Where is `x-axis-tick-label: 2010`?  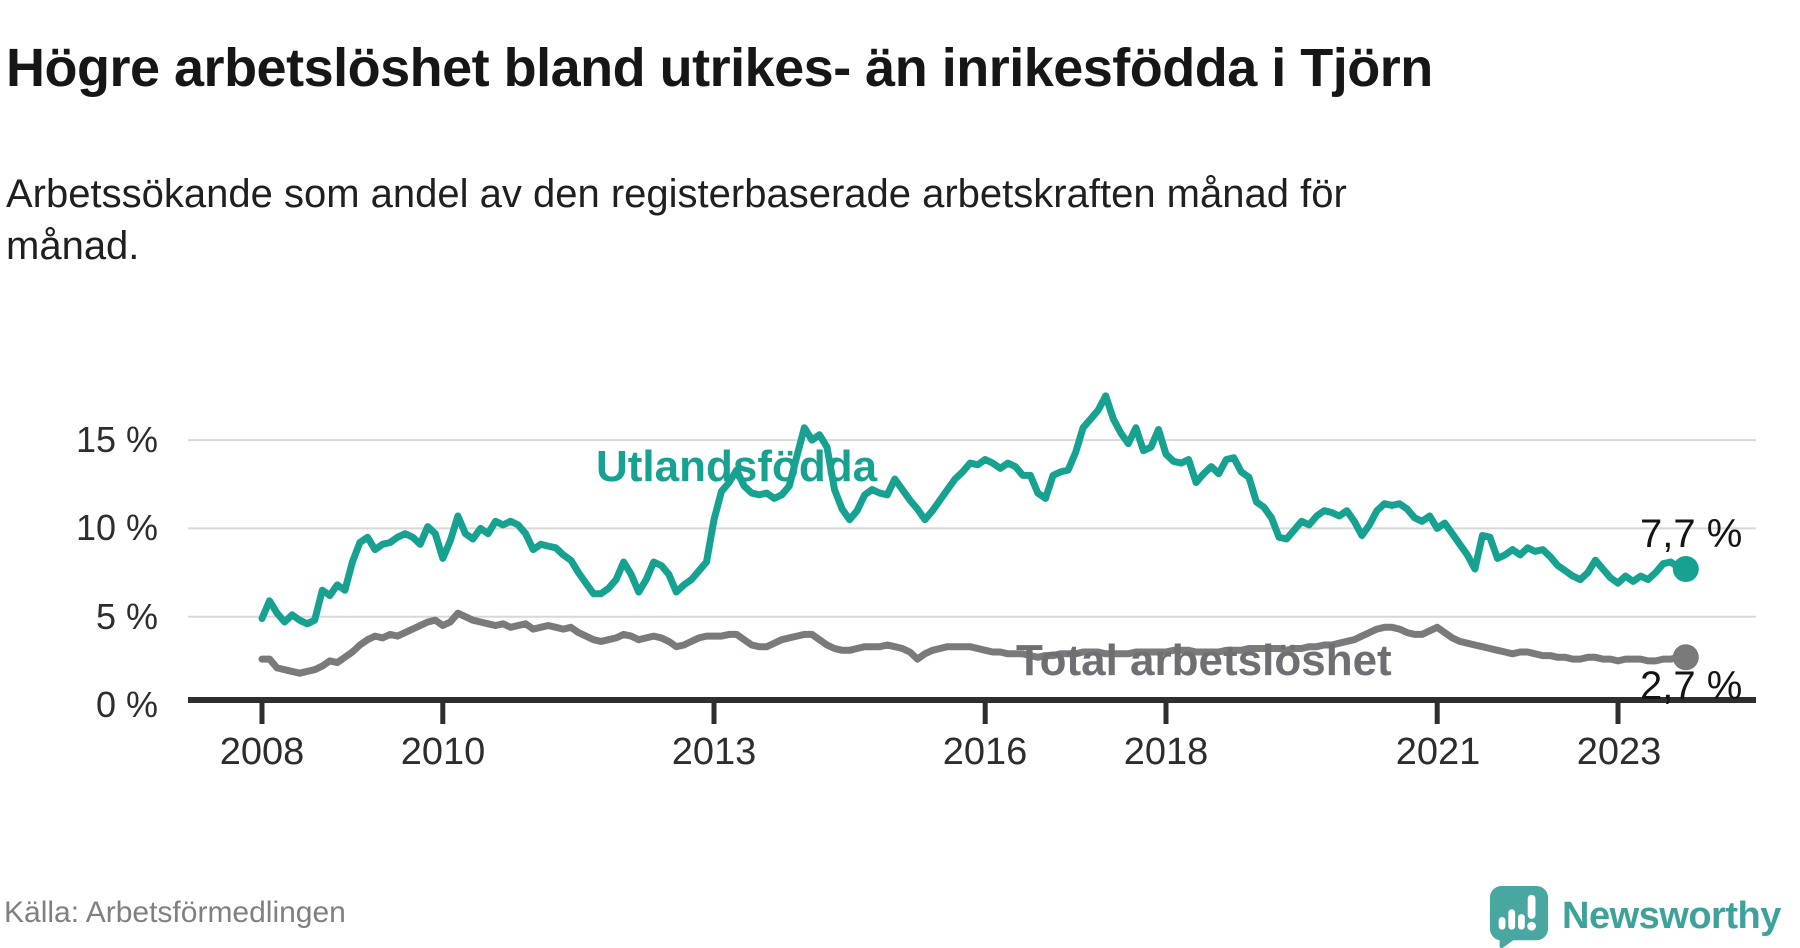
x-axis-tick-label: 2010 is located at coordinates (443, 752).